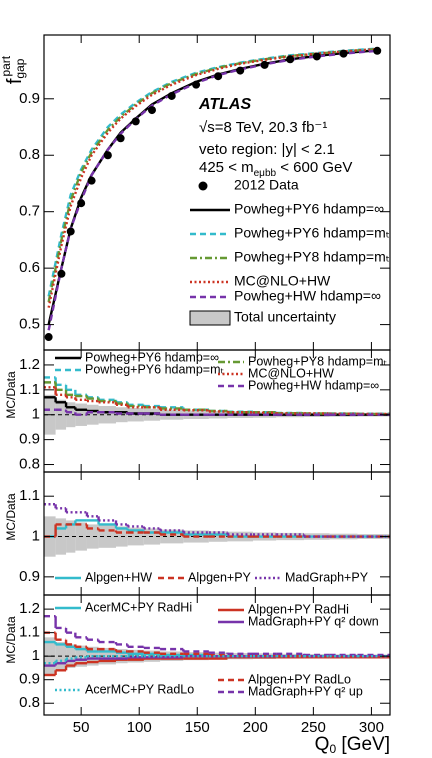  What do you see at coordinates (313, 621) in the screenshot?
I see `legend-label: MadGraph+PY q² down` at bounding box center [313, 621].